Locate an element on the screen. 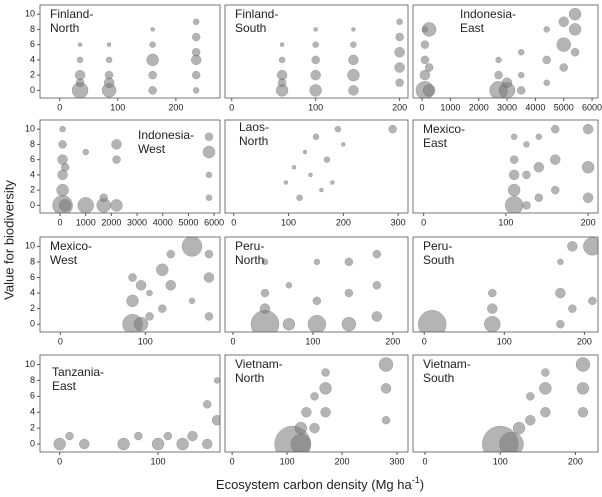 Image resolution: width=602 pixels, height=497 pixels. y-tick-label: 8 is located at coordinates (32, 261).